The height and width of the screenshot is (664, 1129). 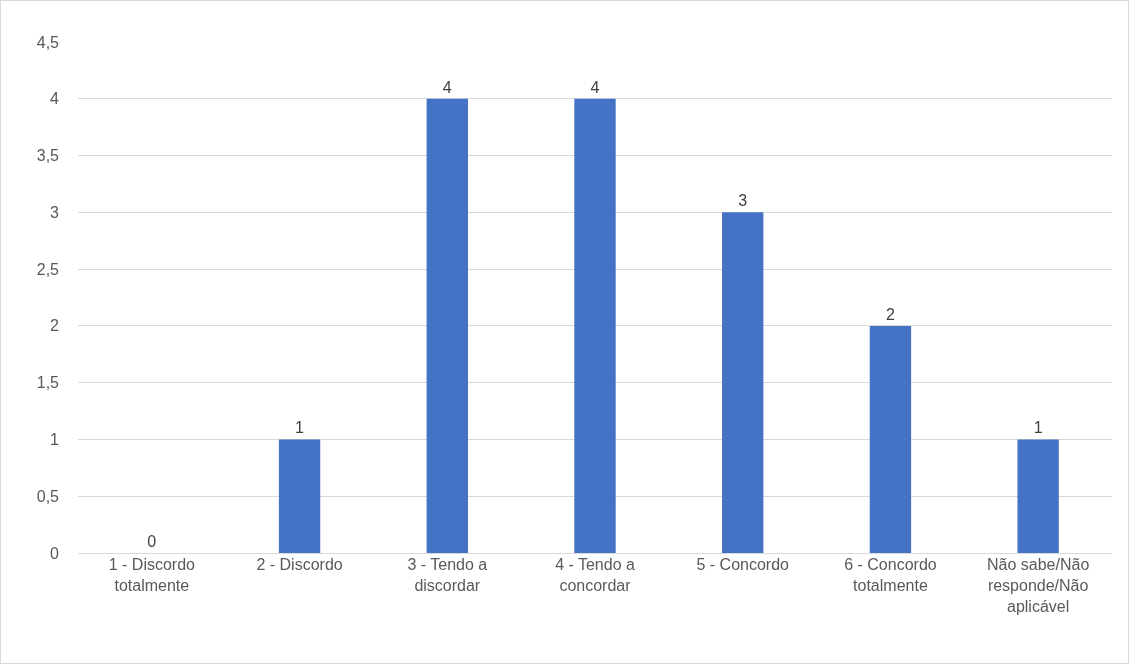 What do you see at coordinates (55, 212) in the screenshot?
I see `y-tick-label: 3` at bounding box center [55, 212].